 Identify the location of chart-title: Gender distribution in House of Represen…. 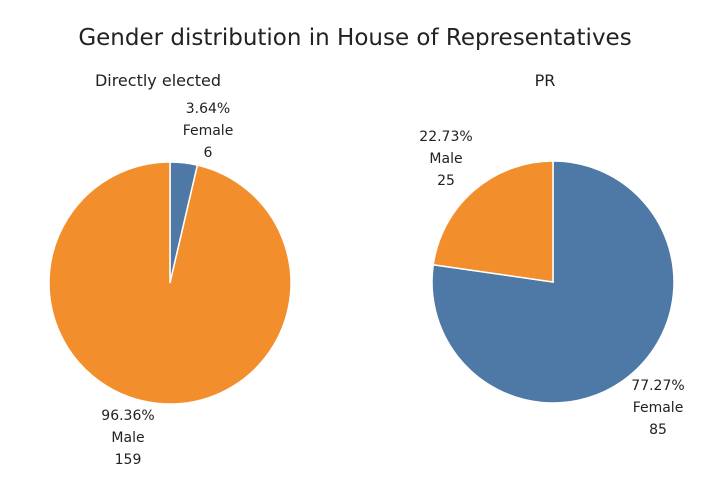
(354, 38).